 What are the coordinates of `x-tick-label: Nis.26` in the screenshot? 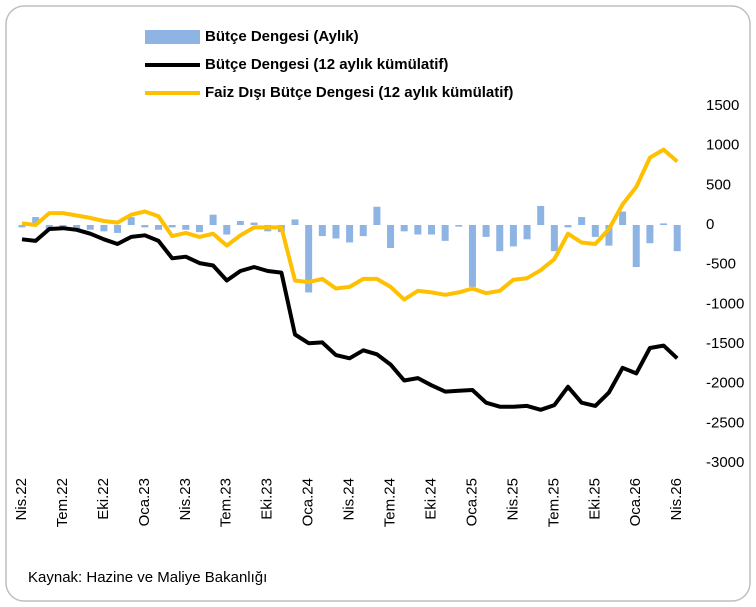 It's located at (676, 499).